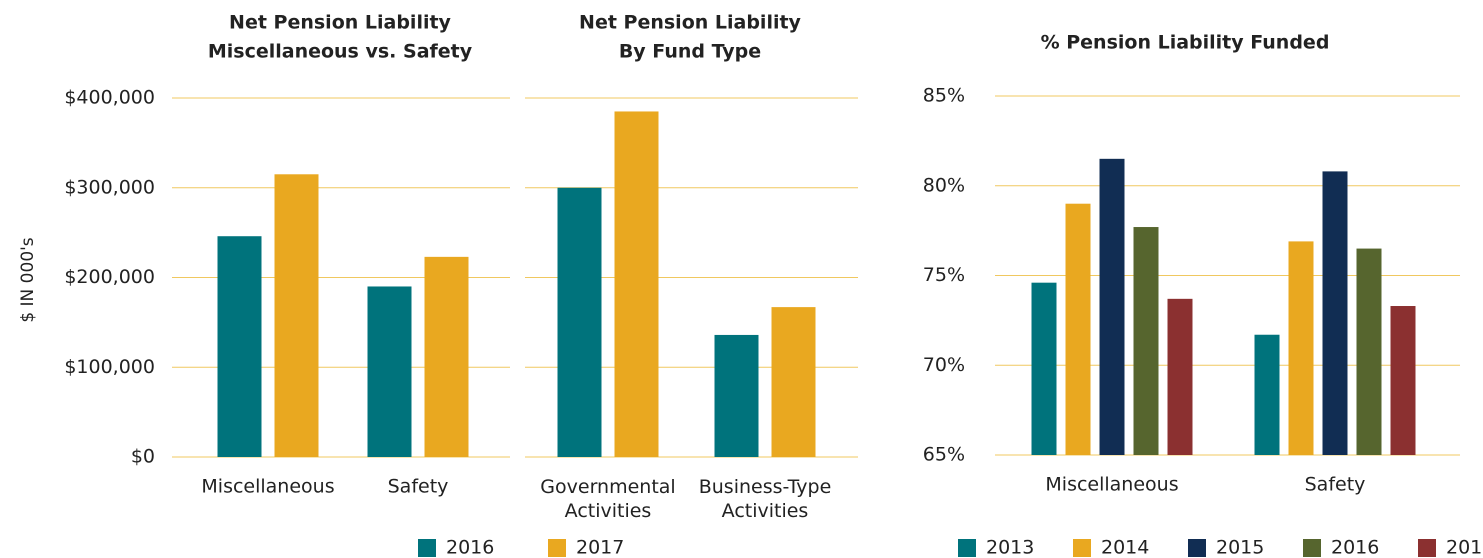 The image size is (1483, 558). I want to click on y-axis-label: $ IN 000's, so click(28, 279).